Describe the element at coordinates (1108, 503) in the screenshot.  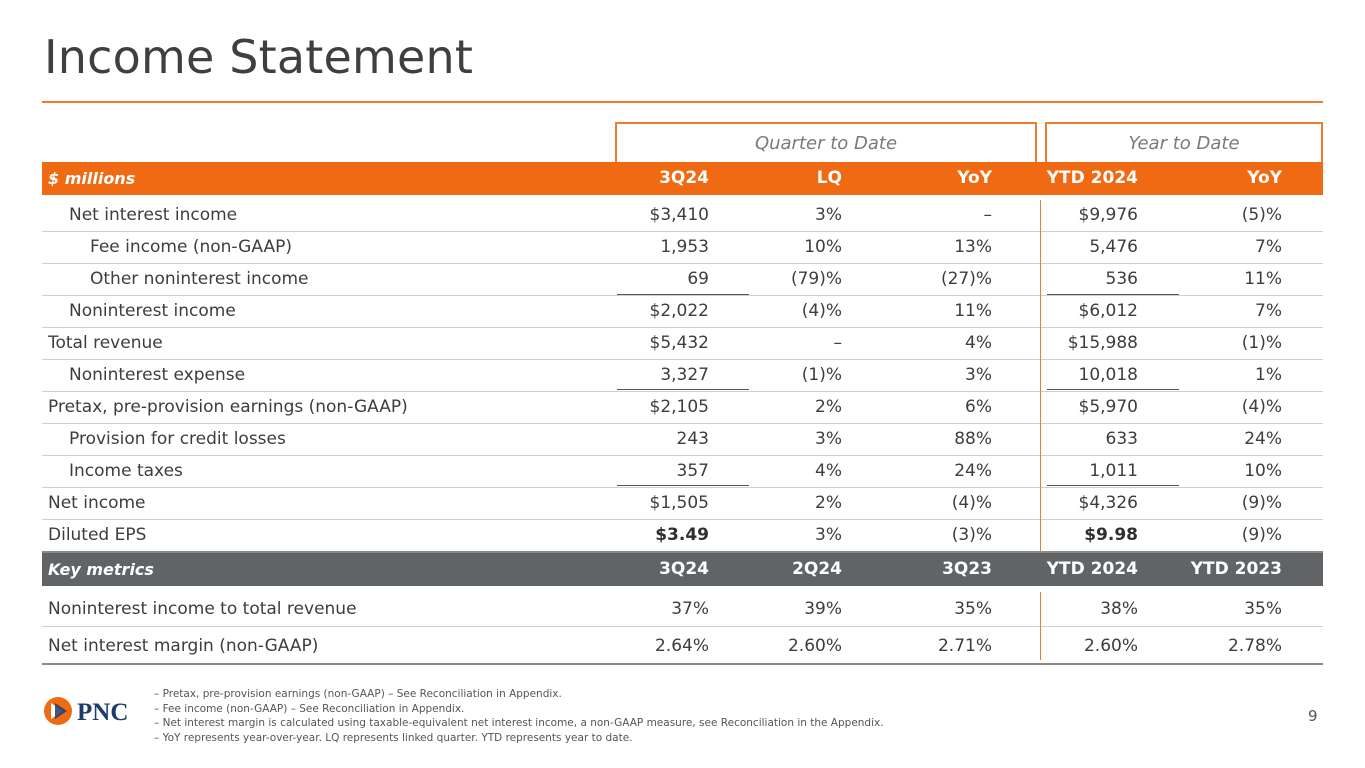
I see `cell: $4,326` at that location.